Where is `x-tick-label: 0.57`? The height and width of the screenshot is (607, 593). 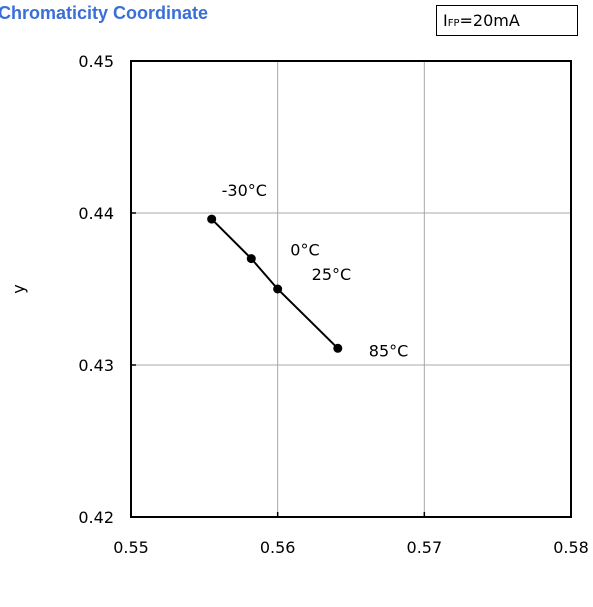
x-tick-label: 0.57 is located at coordinates (425, 547).